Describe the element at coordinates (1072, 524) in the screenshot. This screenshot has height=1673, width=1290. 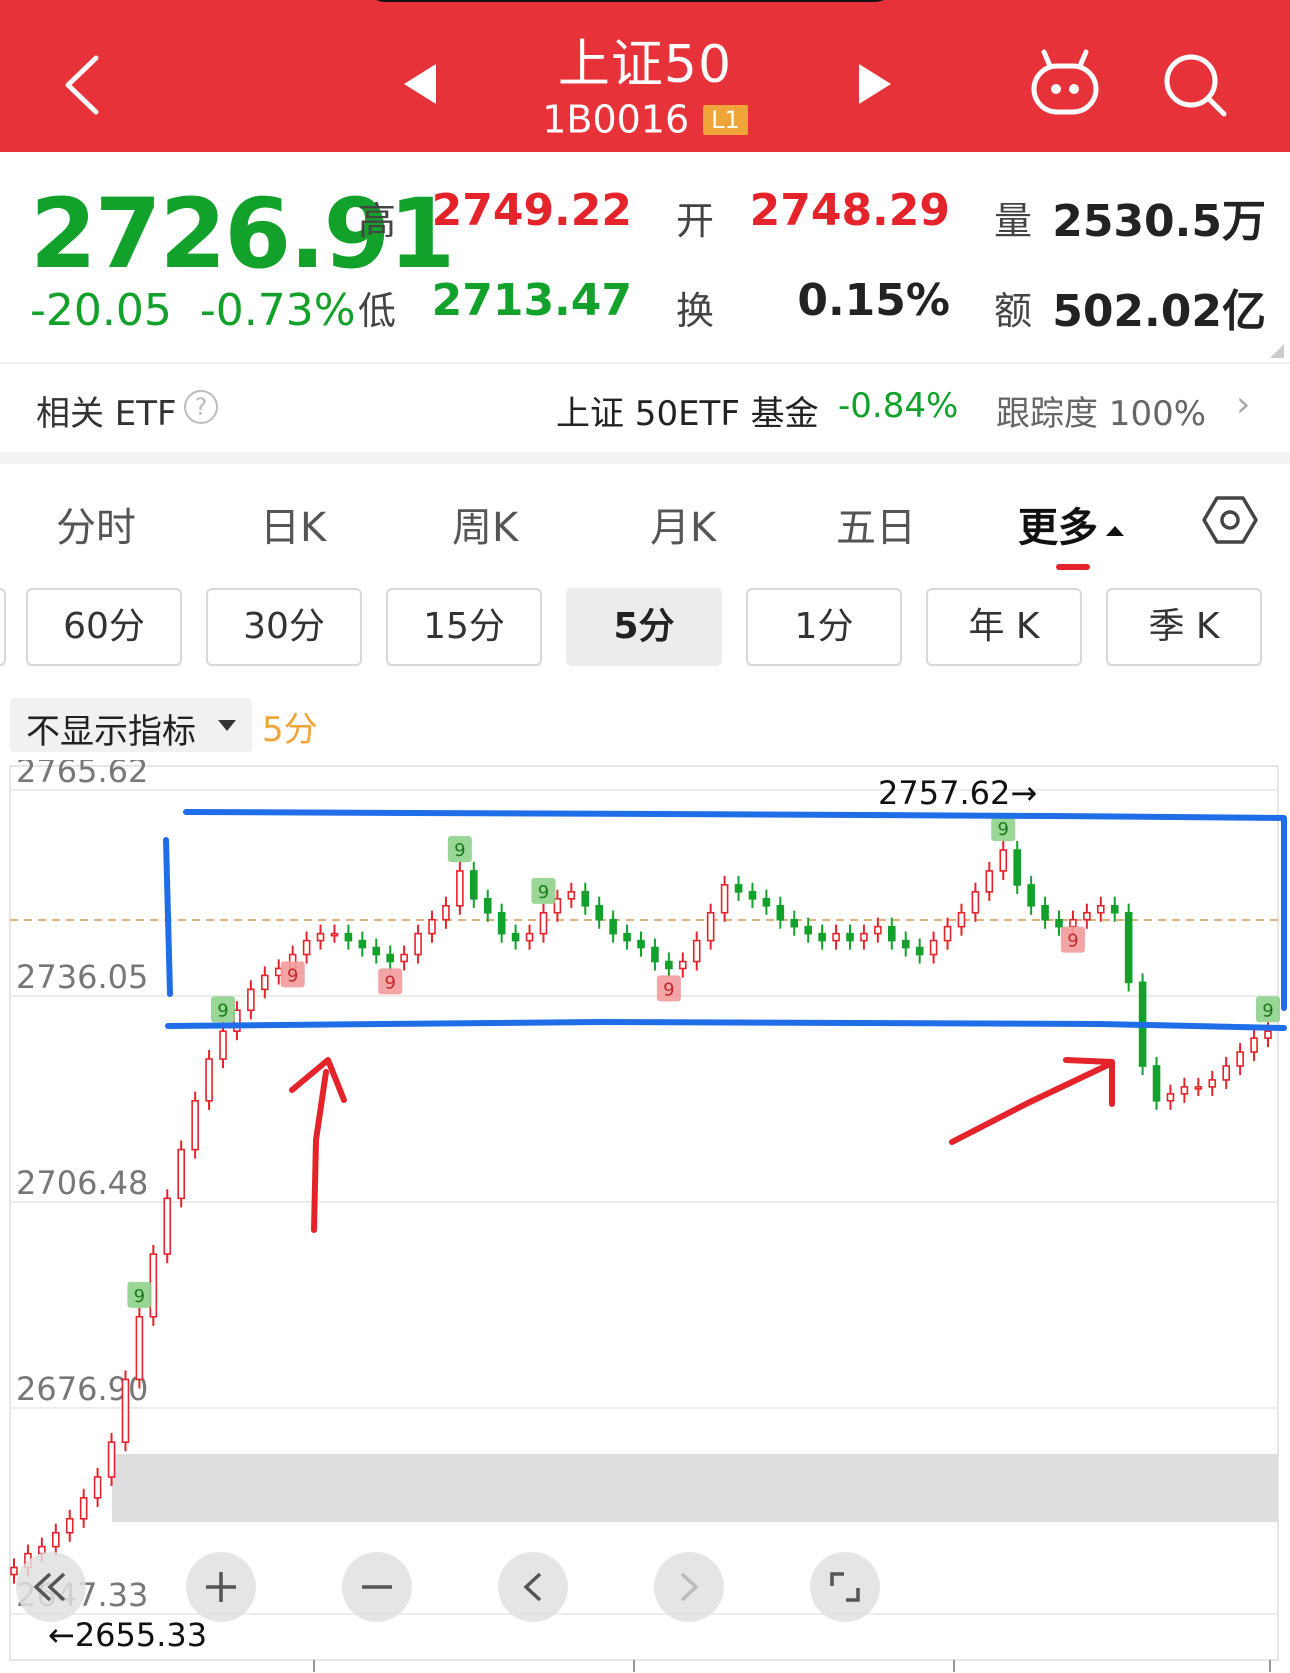
I see `tab-more: 更多` at that location.